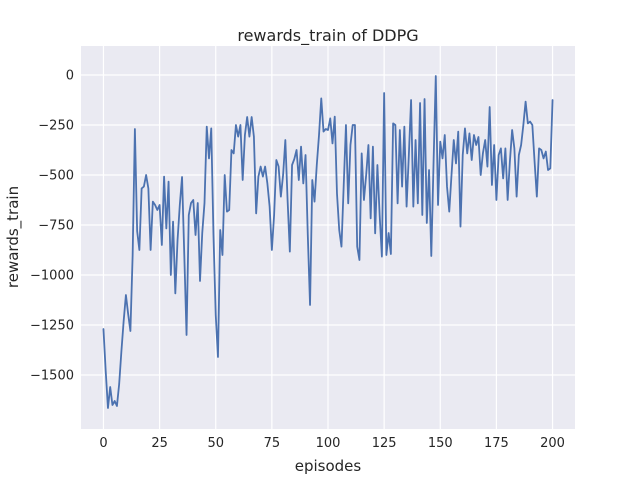 This screenshot has height=480, width=640. I want to click on x-tick-label: 0, so click(103, 443).